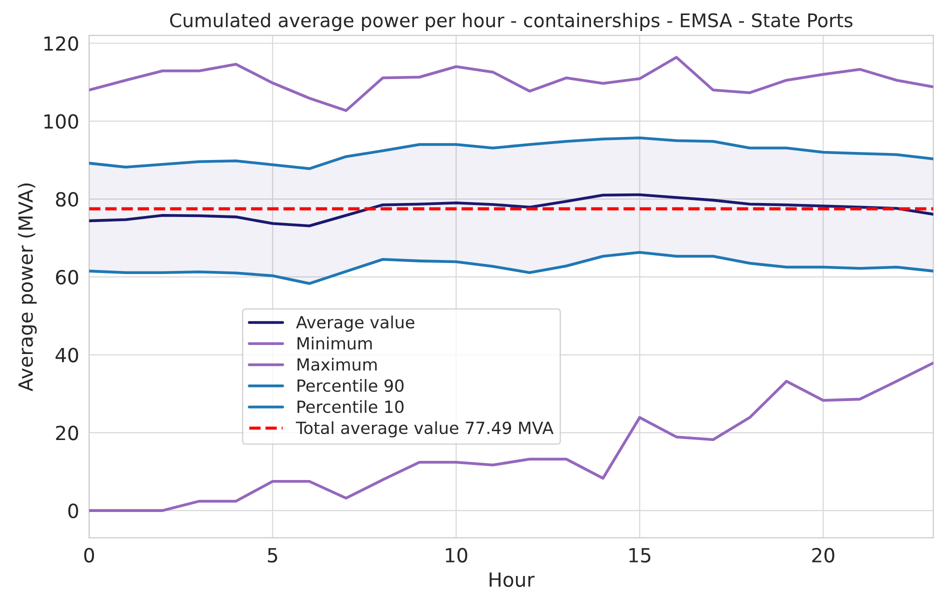  I want to click on y-tick-label: 80, so click(67, 199).